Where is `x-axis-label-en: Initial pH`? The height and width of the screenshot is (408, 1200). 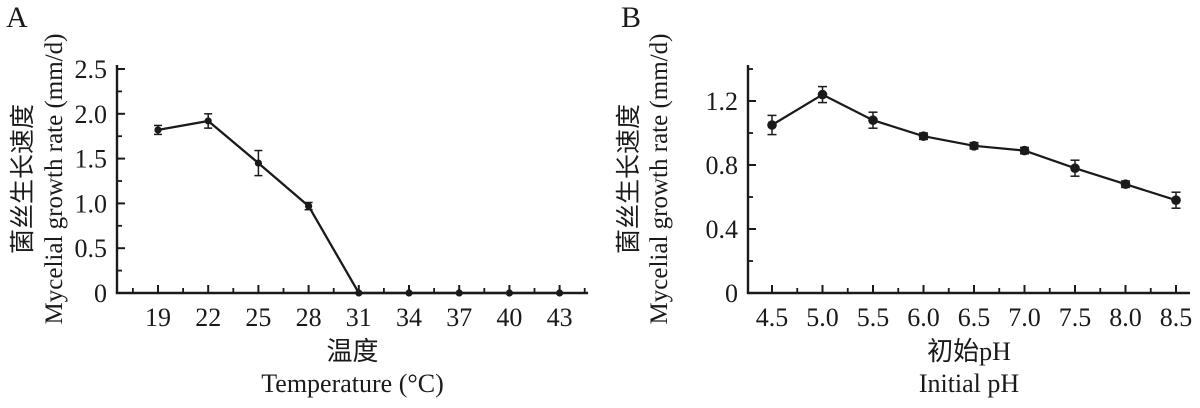 x-axis-label-en: Initial pH is located at coordinates (969, 383).